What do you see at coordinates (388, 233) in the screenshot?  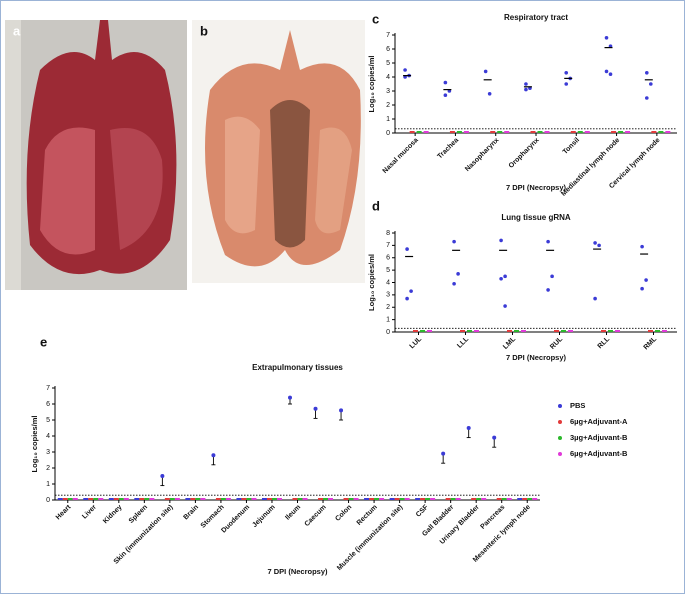 I see `y-tick-label: 8` at bounding box center [388, 233].